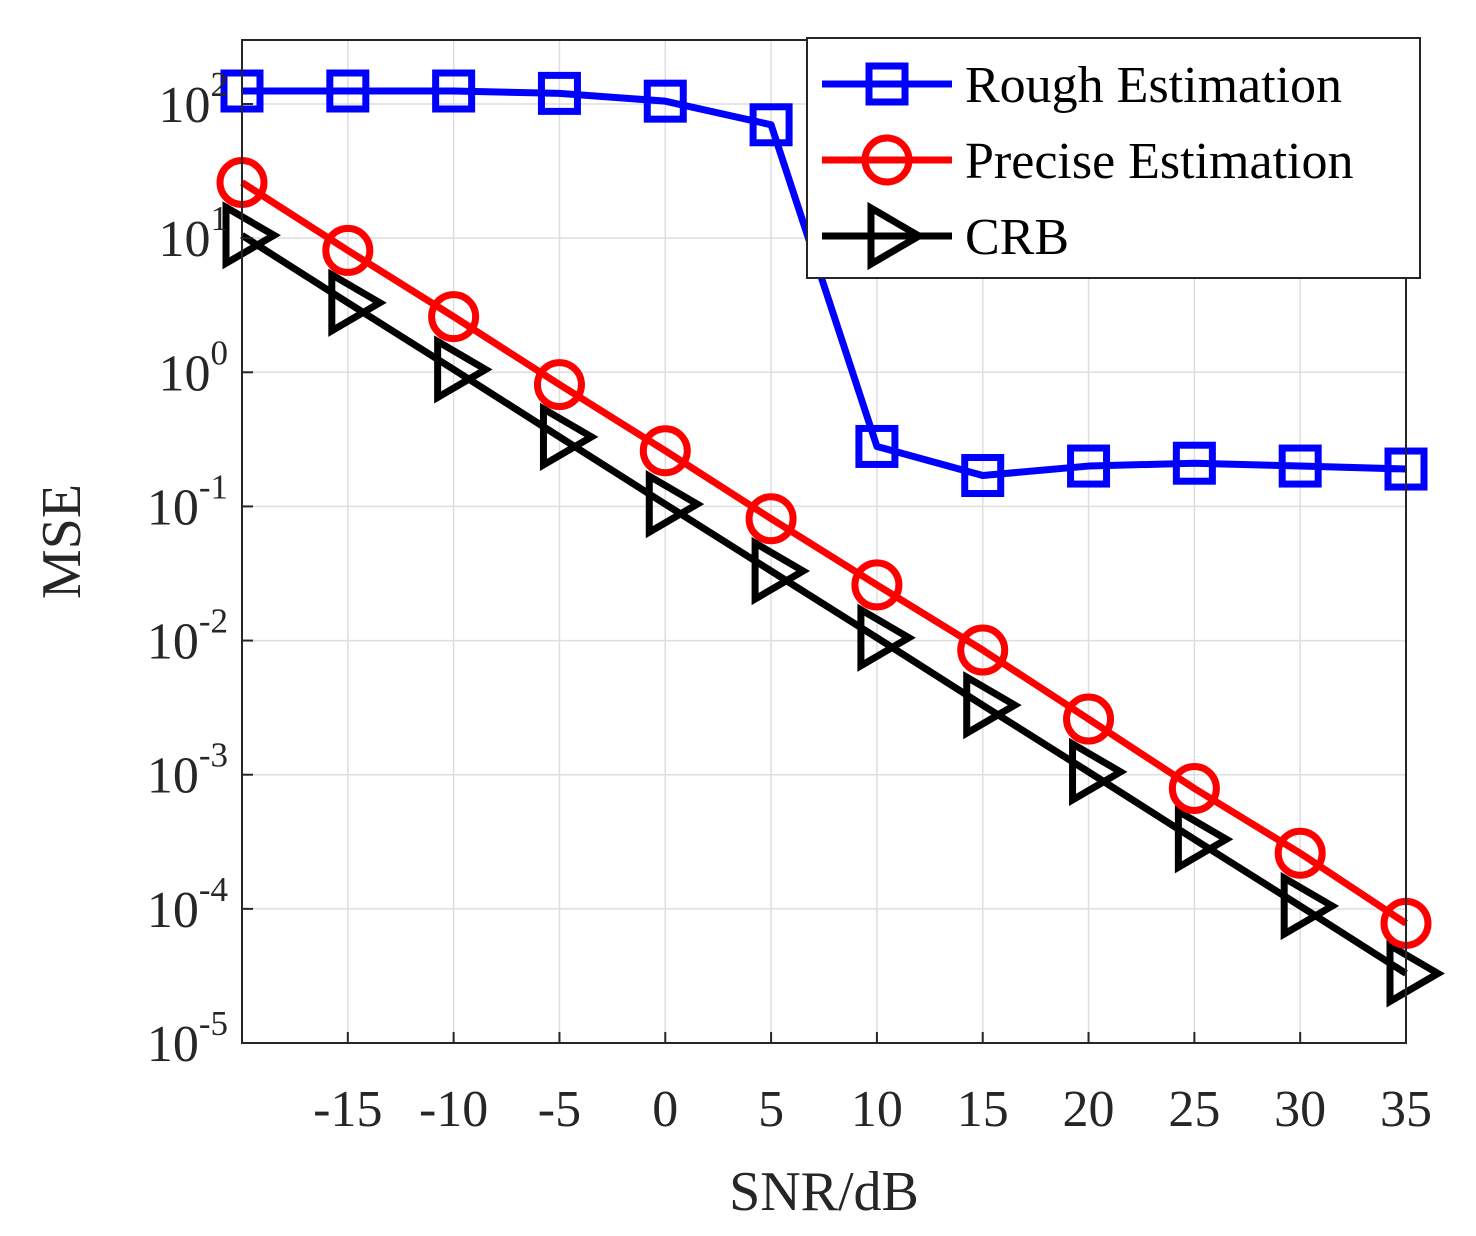 This screenshot has height=1236, width=1476. I want to click on x-tick-label: -15, so click(347, 1109).